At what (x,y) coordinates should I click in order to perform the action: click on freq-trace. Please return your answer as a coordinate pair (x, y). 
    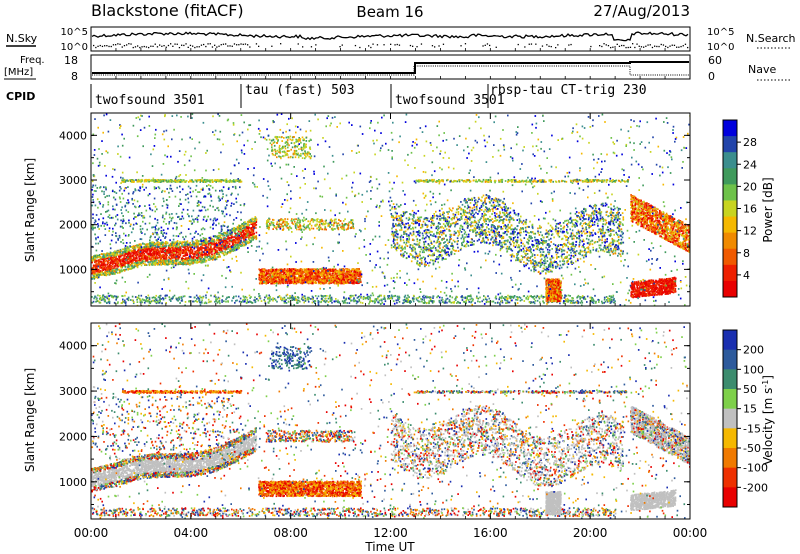
    Looking at the image, I should click on (390, 67).